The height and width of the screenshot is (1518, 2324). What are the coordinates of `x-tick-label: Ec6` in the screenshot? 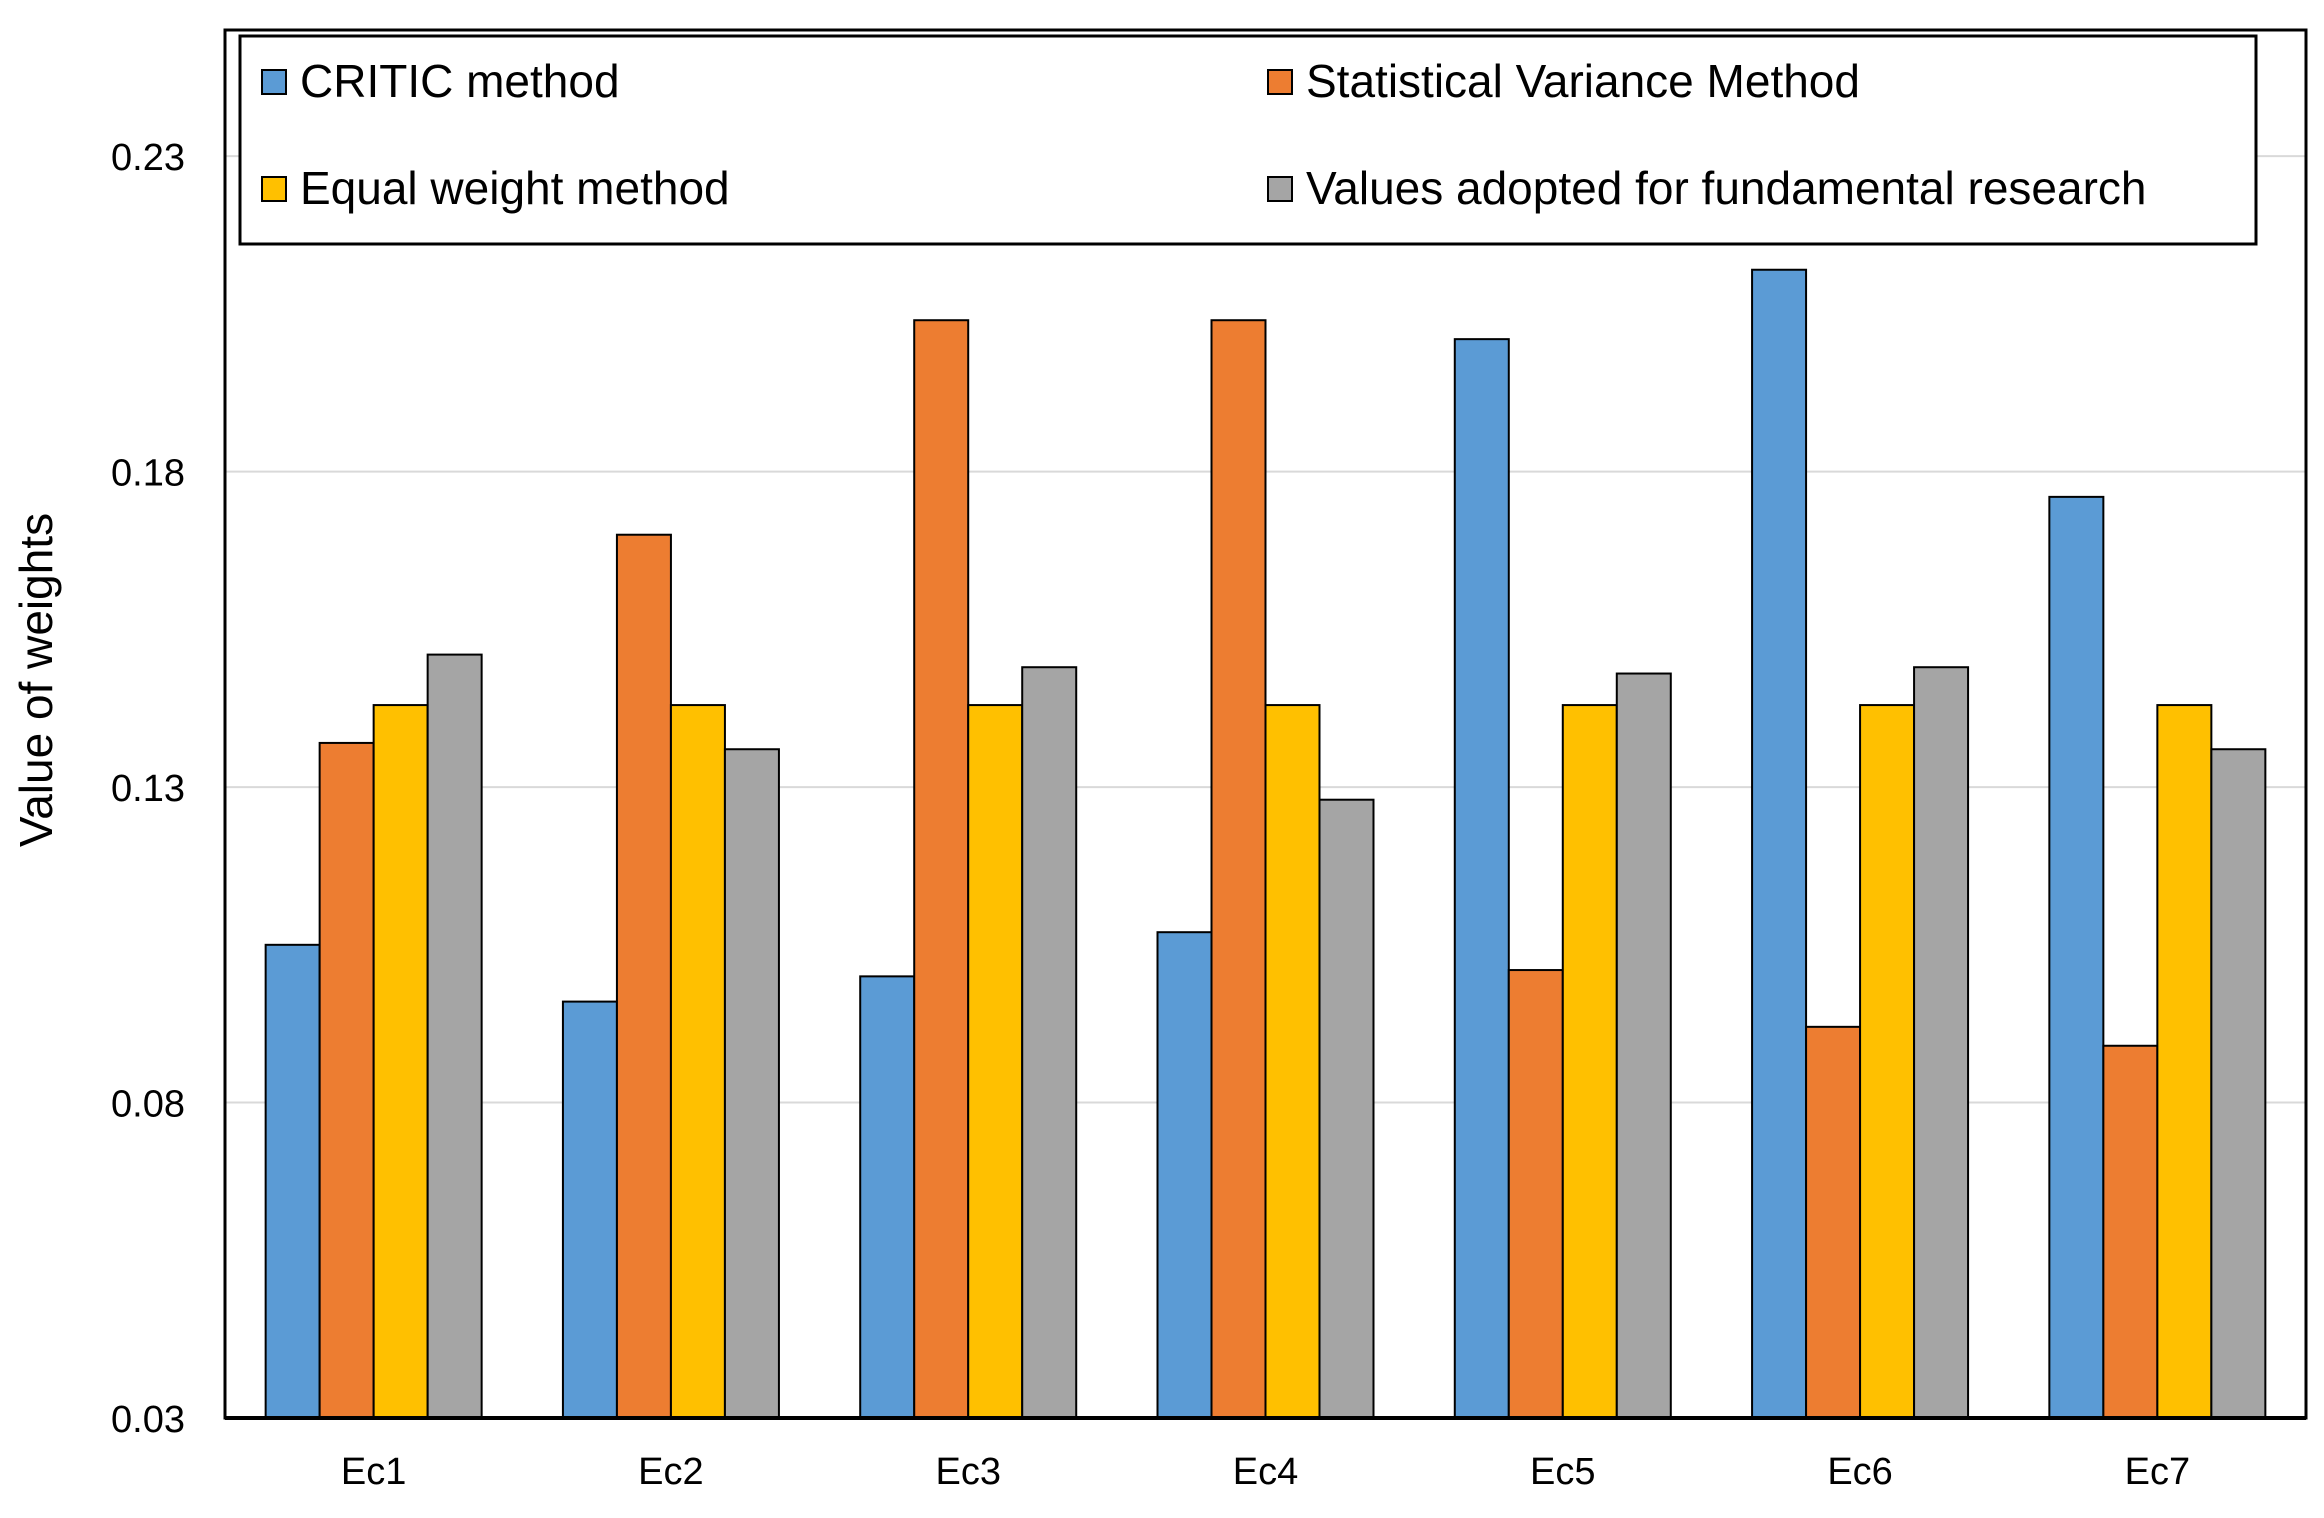 It's located at (1859, 1472).